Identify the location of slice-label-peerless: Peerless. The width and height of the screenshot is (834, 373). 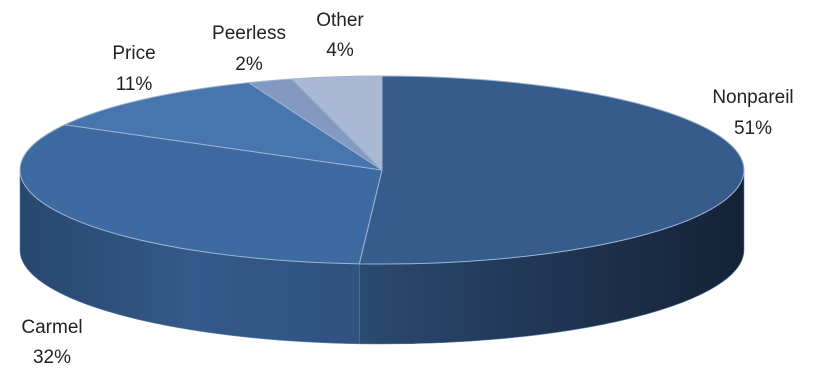
(249, 33).